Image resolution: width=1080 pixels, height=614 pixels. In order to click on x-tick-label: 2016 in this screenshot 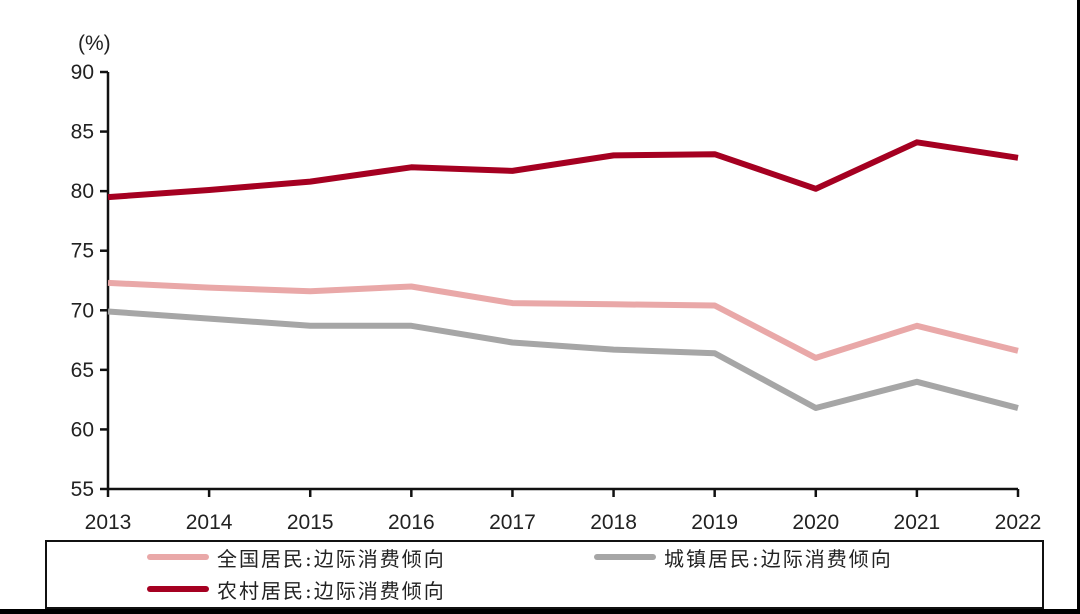, I will do `click(411, 522)`.